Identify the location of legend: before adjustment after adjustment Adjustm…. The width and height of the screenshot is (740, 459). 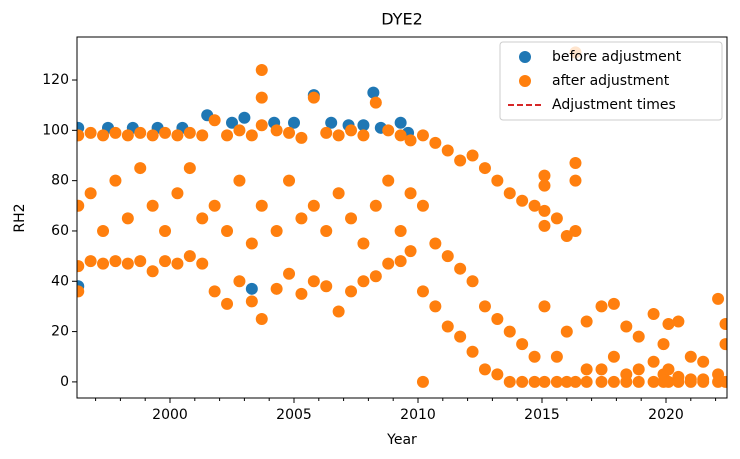
(611, 81).